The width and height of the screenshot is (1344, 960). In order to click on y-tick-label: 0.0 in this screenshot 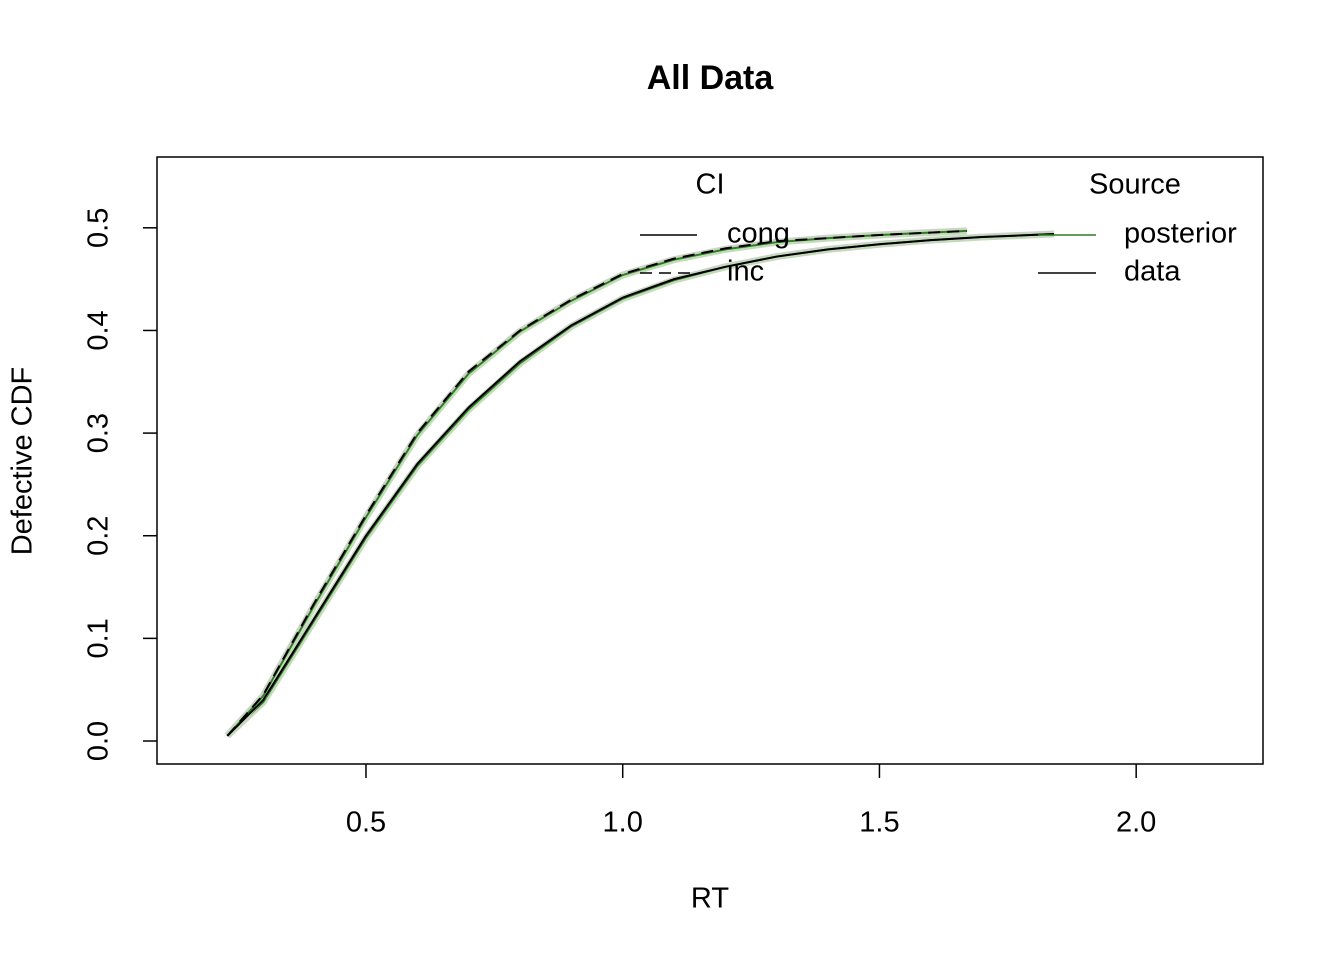, I will do `click(99, 741)`.